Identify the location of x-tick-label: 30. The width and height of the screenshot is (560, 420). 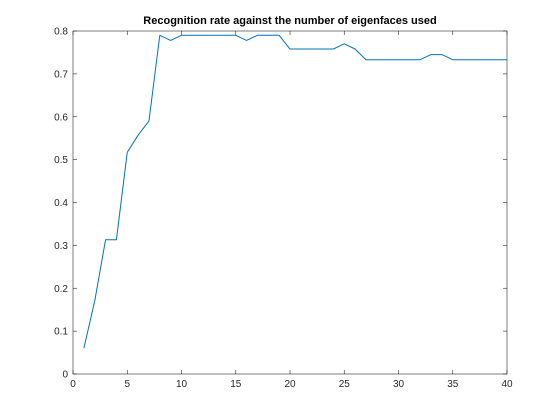
(399, 384).